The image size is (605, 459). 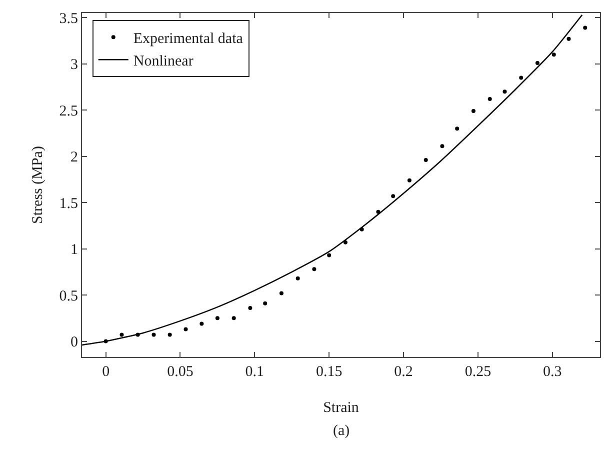 I want to click on y-tick-label: 1.5, so click(x=68, y=204).